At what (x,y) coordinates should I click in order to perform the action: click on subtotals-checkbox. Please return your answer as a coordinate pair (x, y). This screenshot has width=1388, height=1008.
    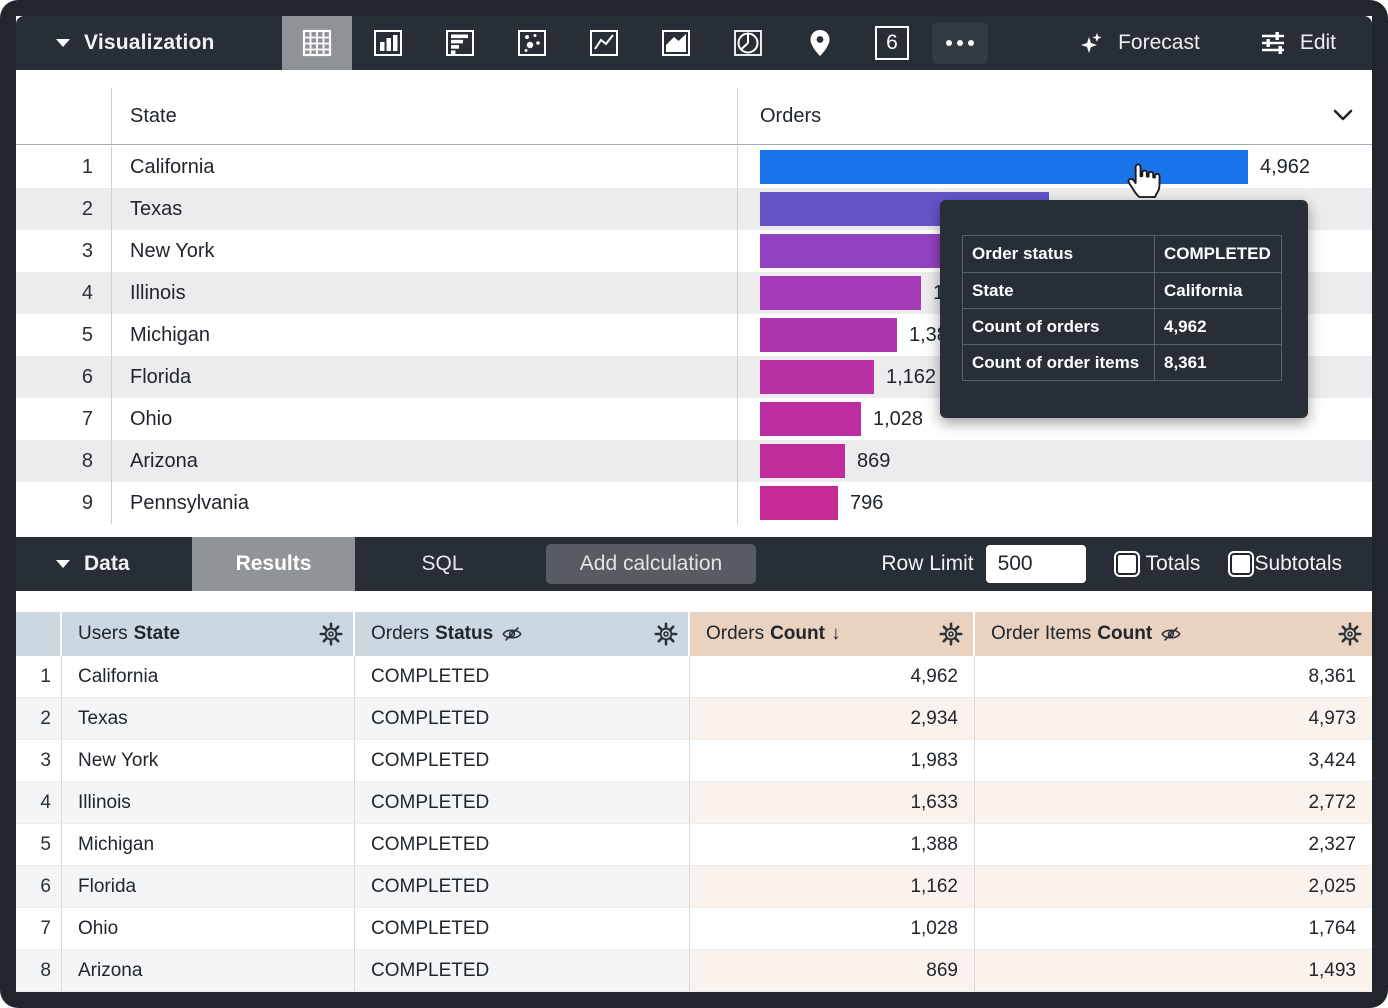
    Looking at the image, I should click on (1241, 564).